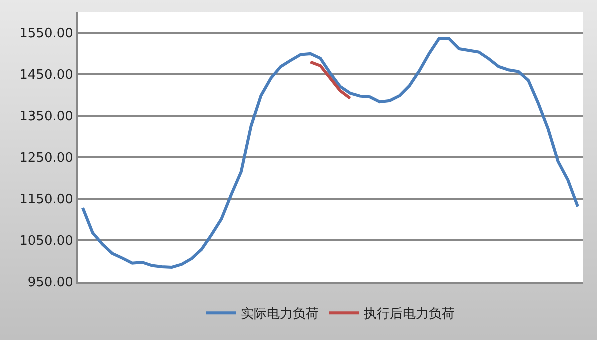  I want to click on y-tick-label: 1250.00, so click(47, 158).